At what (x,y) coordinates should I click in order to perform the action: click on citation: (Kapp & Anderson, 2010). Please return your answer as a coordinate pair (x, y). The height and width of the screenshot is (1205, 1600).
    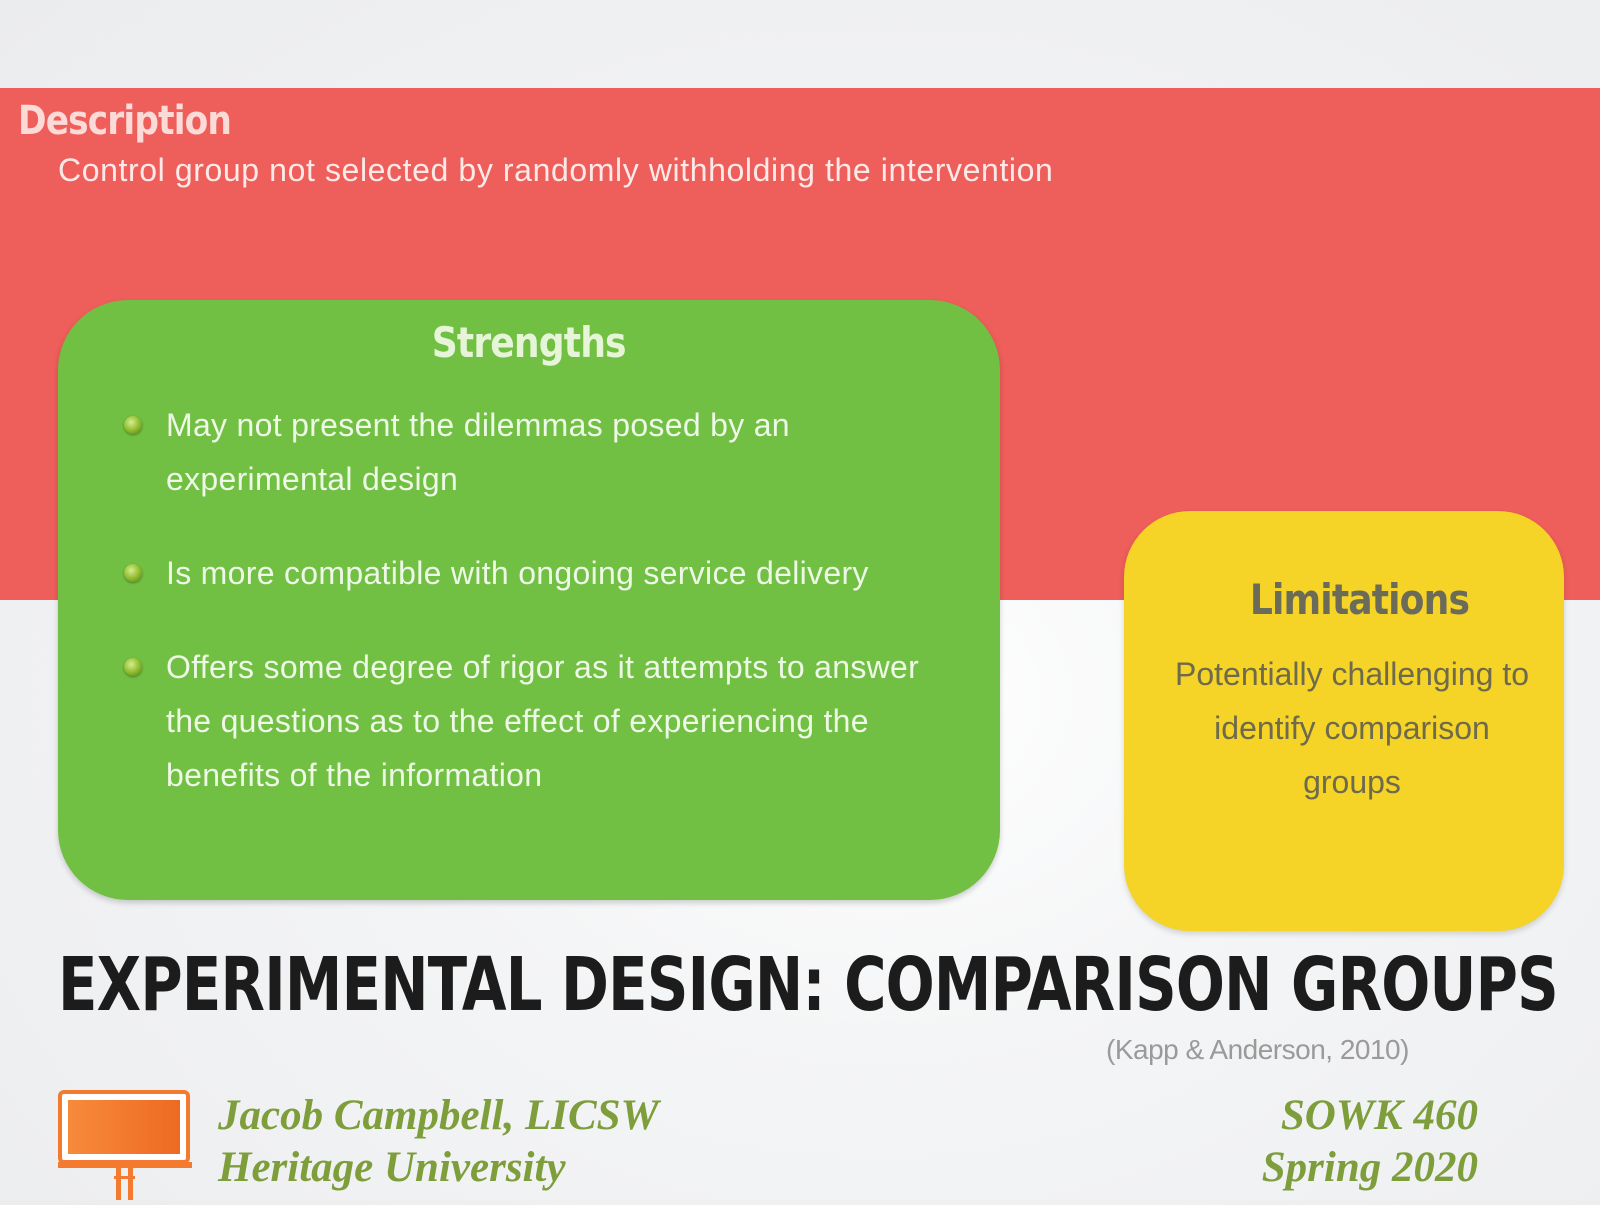
    Looking at the image, I should click on (1257, 1049).